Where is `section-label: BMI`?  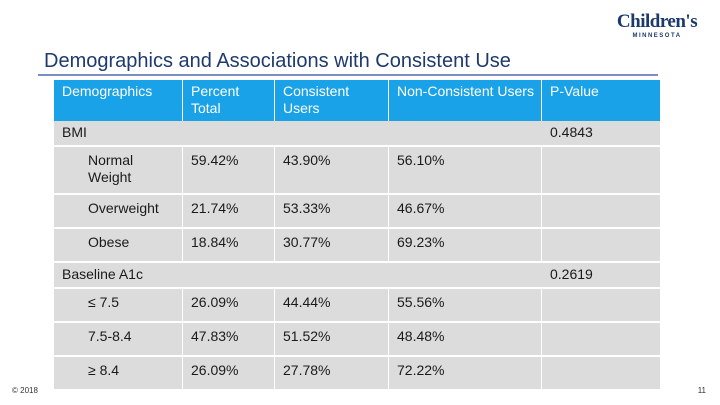 section-label: BMI is located at coordinates (298, 134).